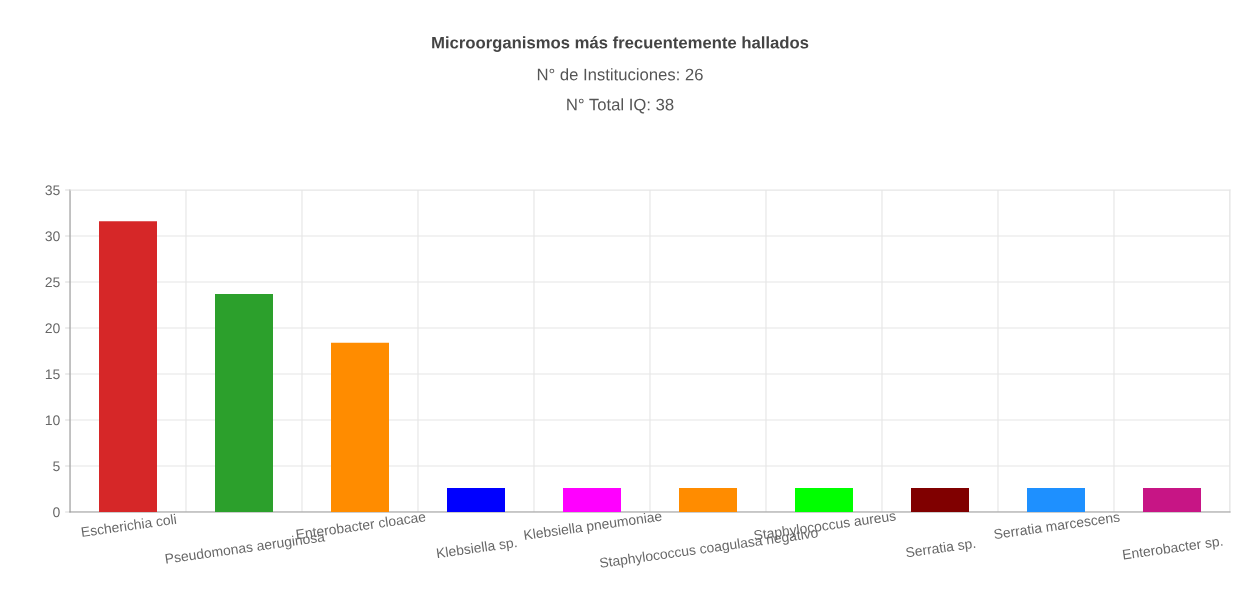 This screenshot has width=1240, height=593. What do you see at coordinates (593, 526) in the screenshot?
I see `x-tick-label: Klebsiella pneumoniae` at bounding box center [593, 526].